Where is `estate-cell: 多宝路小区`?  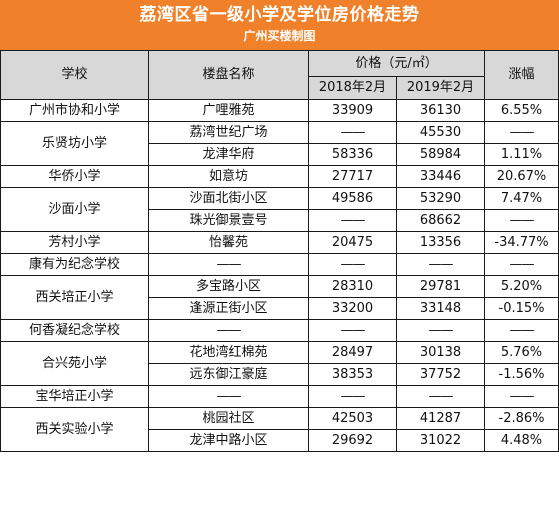 estate-cell: 多宝路小区 is located at coordinates (228, 286).